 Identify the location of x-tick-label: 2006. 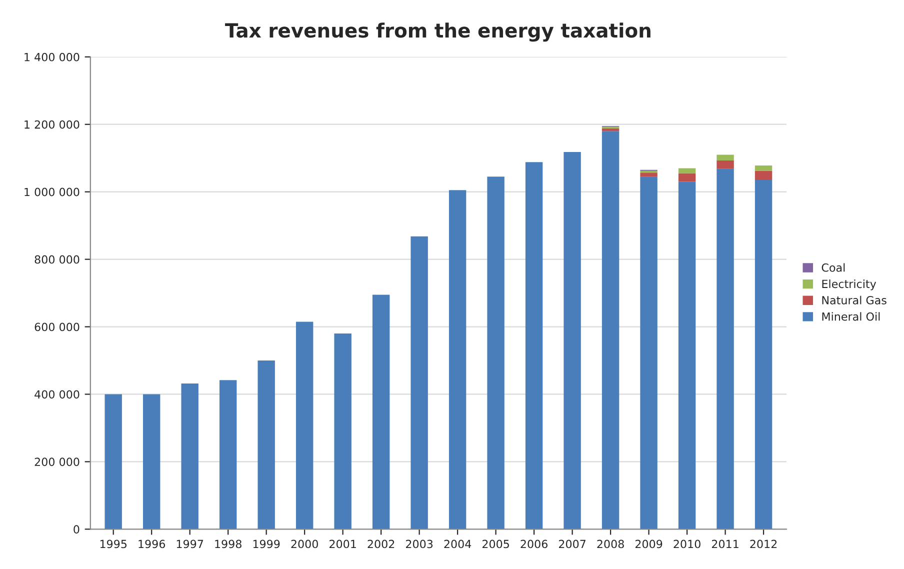
(534, 544).